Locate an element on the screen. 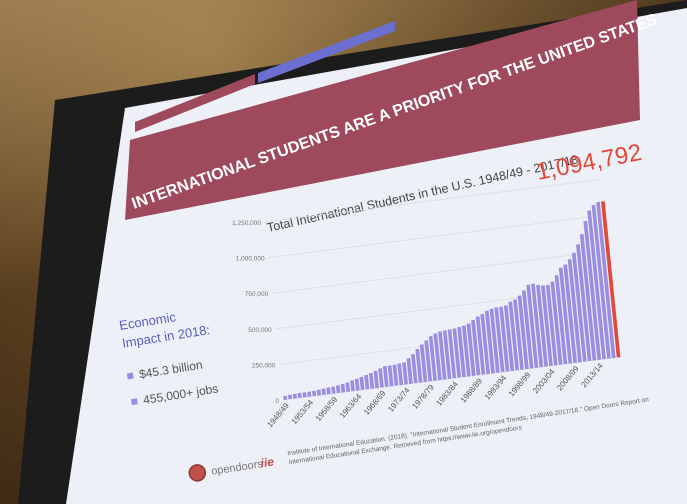 Image resolution: width=687 pixels, height=504 pixels. bar-highlight is located at coordinates (611, 279).